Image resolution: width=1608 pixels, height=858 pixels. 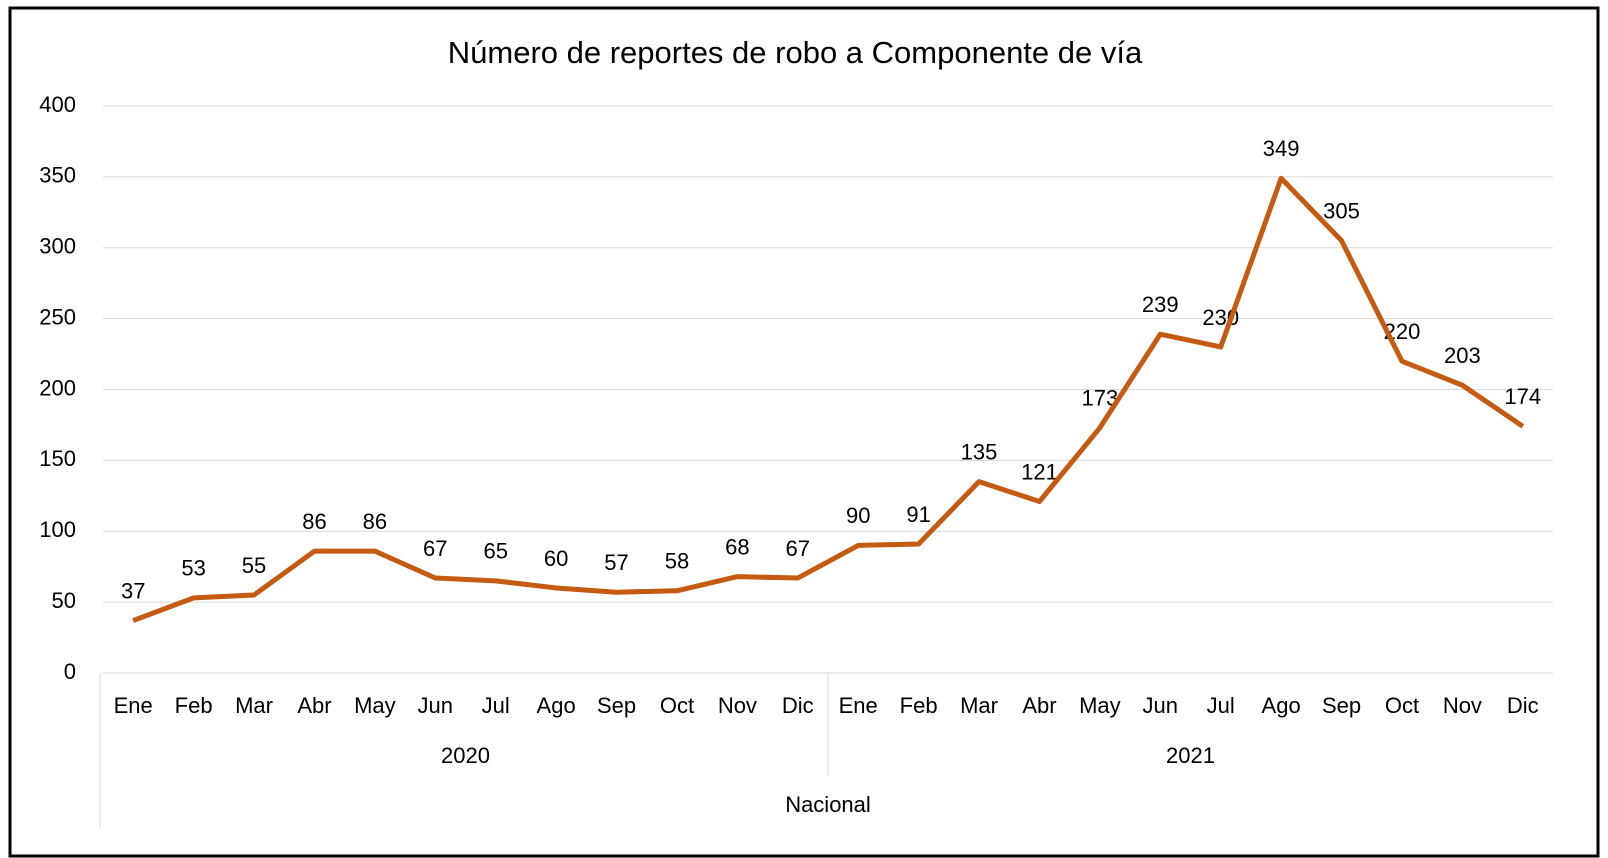 What do you see at coordinates (57, 246) in the screenshot?
I see `y-tick-label: 300` at bounding box center [57, 246].